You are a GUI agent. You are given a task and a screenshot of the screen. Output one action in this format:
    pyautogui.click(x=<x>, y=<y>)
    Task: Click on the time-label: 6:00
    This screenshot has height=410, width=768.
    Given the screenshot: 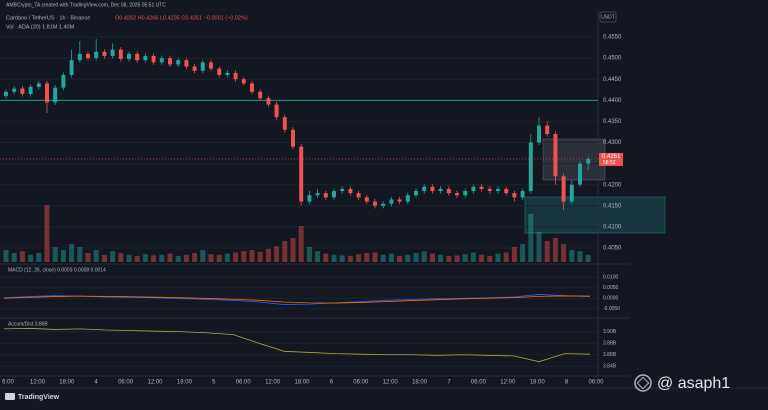 What is the action you would take?
    pyautogui.click(x=8, y=383)
    